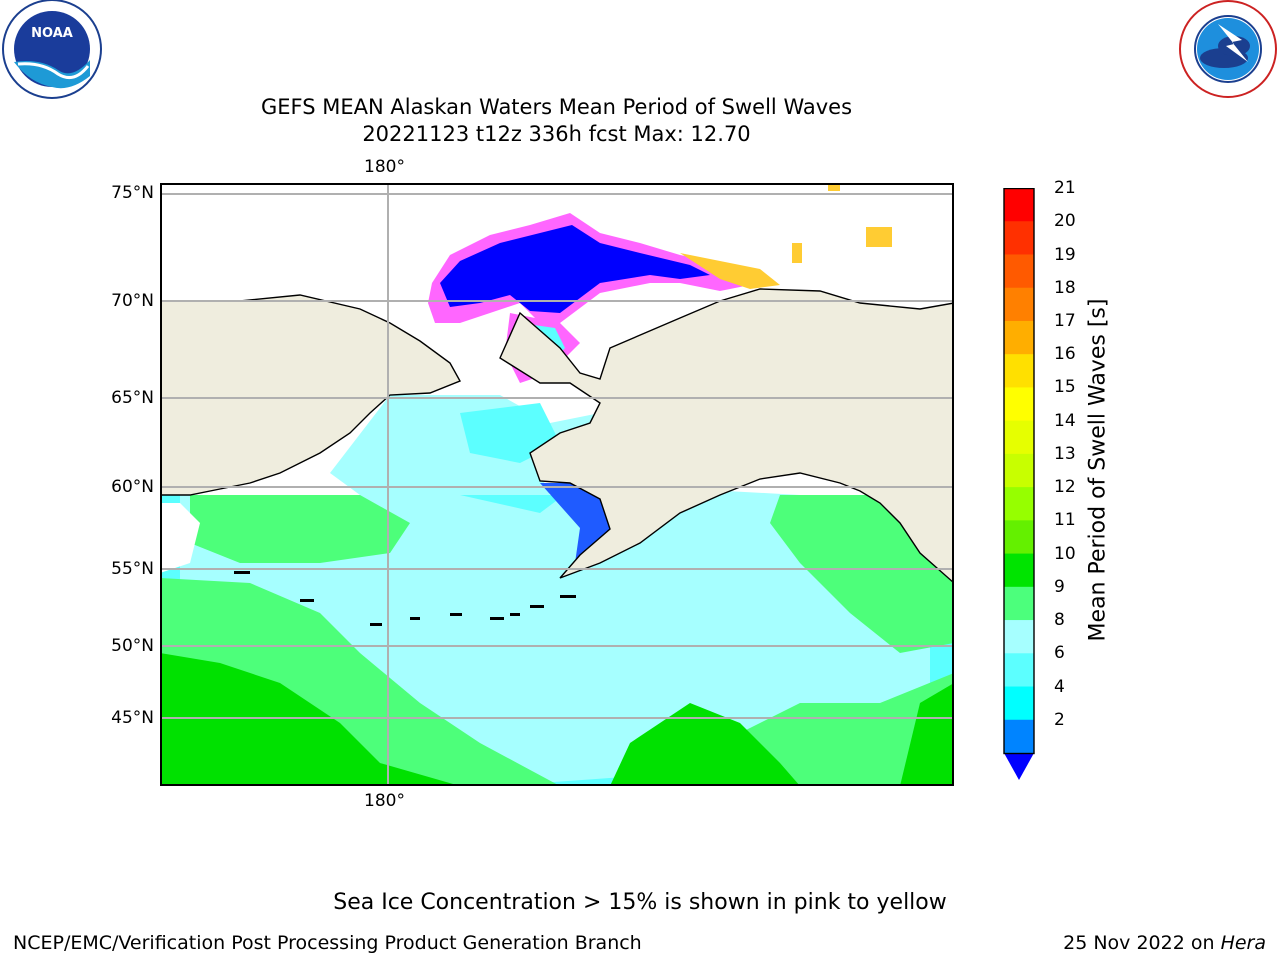 The width and height of the screenshot is (1280, 960). What do you see at coordinates (1065, 520) in the screenshot?
I see `colorbar-tick-label: 11` at bounding box center [1065, 520].